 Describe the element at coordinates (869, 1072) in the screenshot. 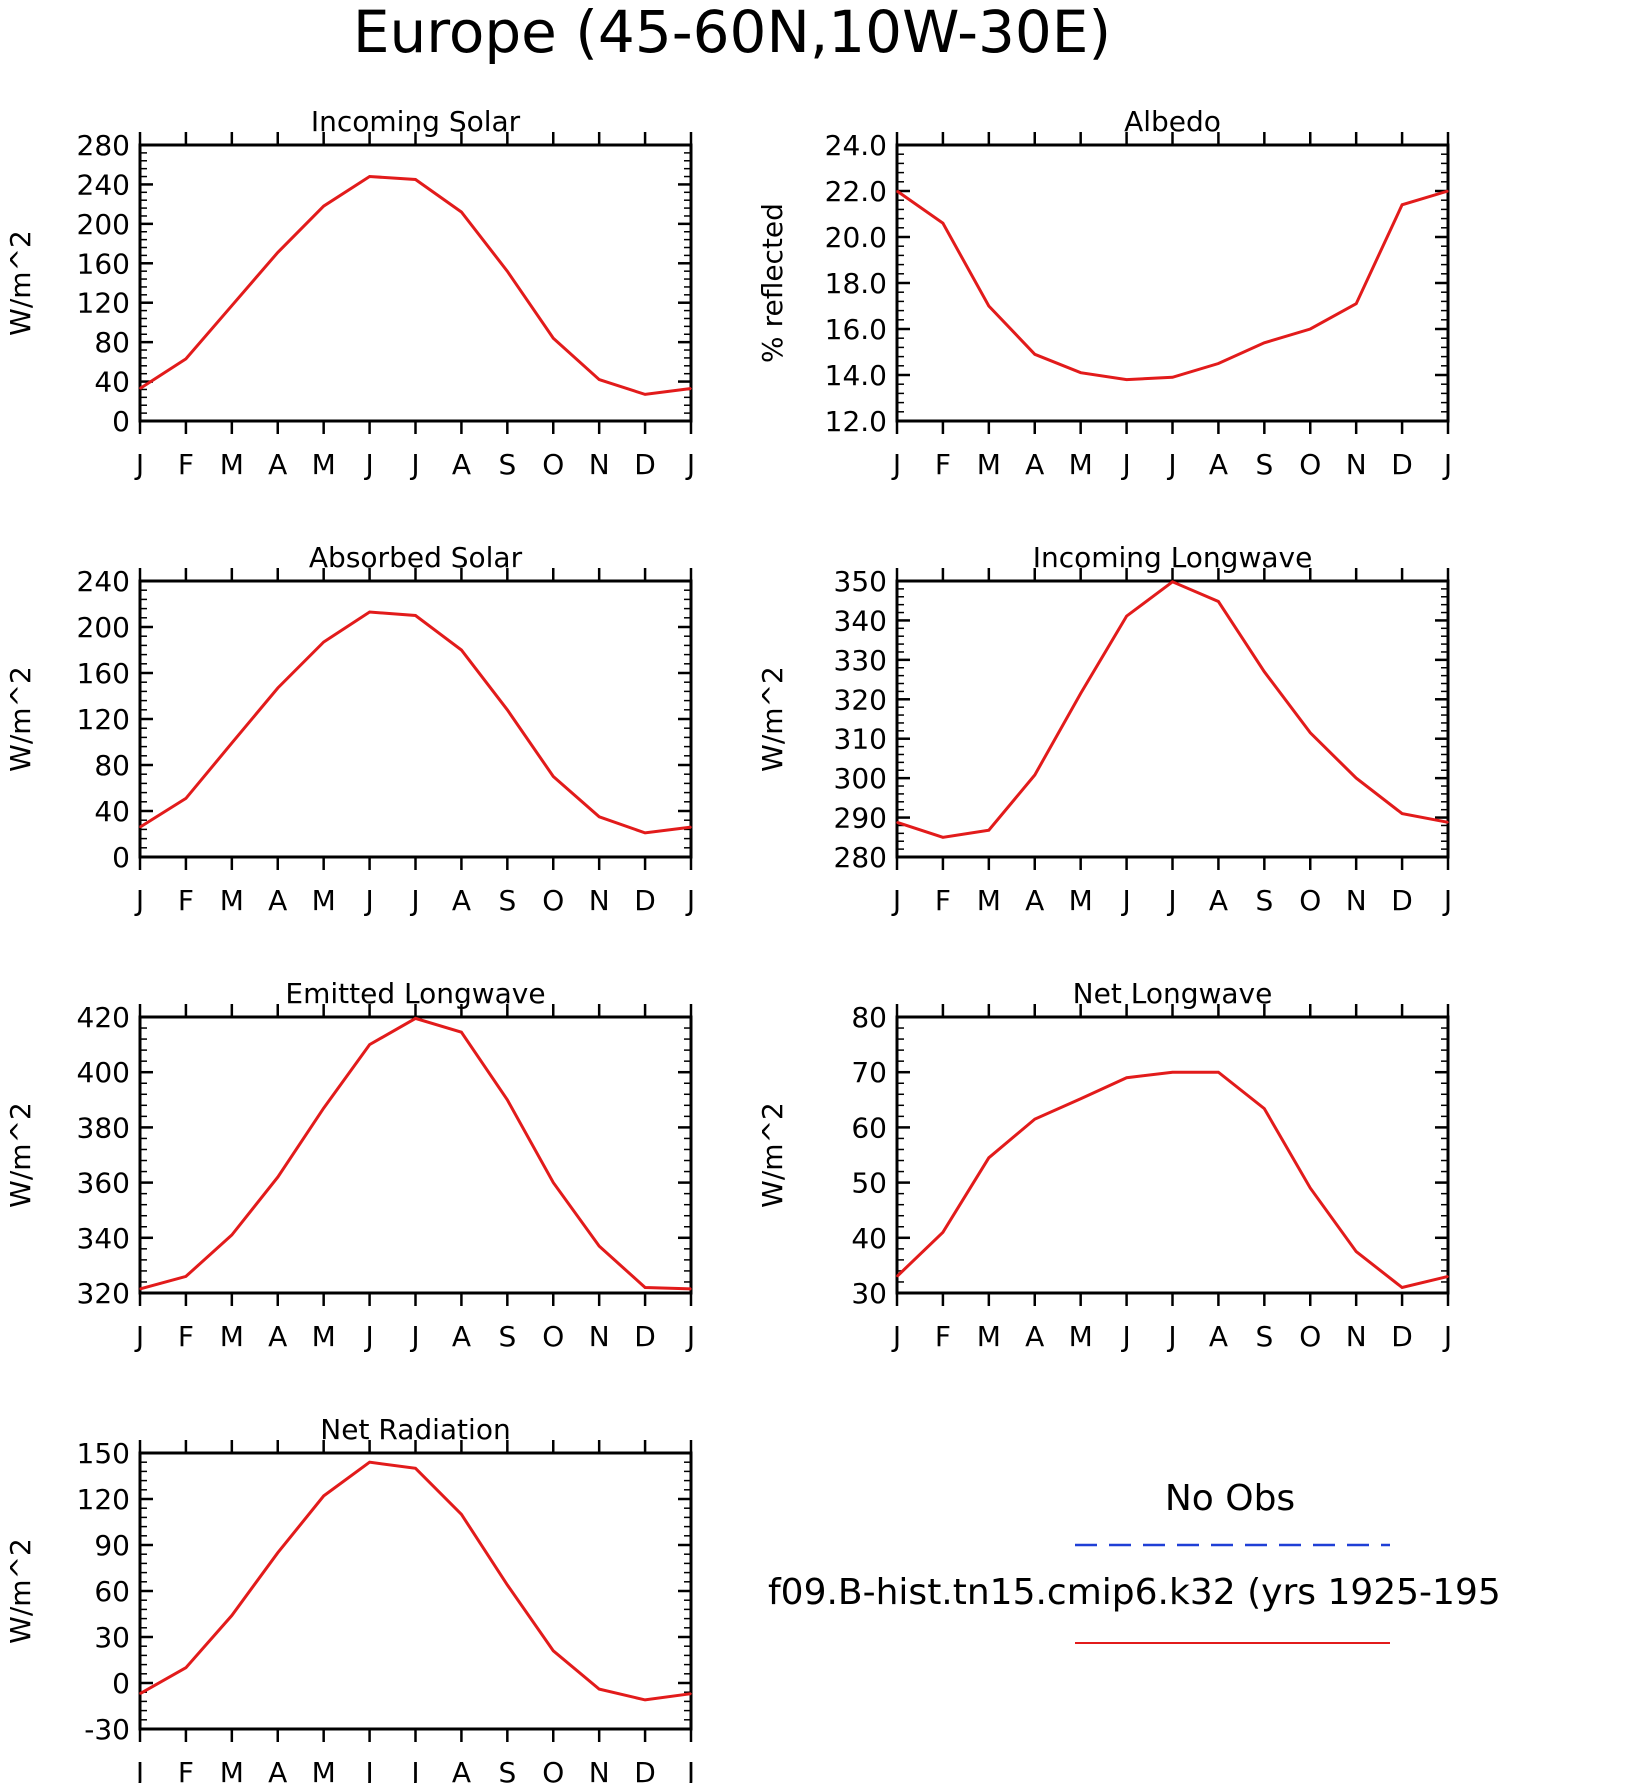

I see `y-tick-label: 70` at that location.